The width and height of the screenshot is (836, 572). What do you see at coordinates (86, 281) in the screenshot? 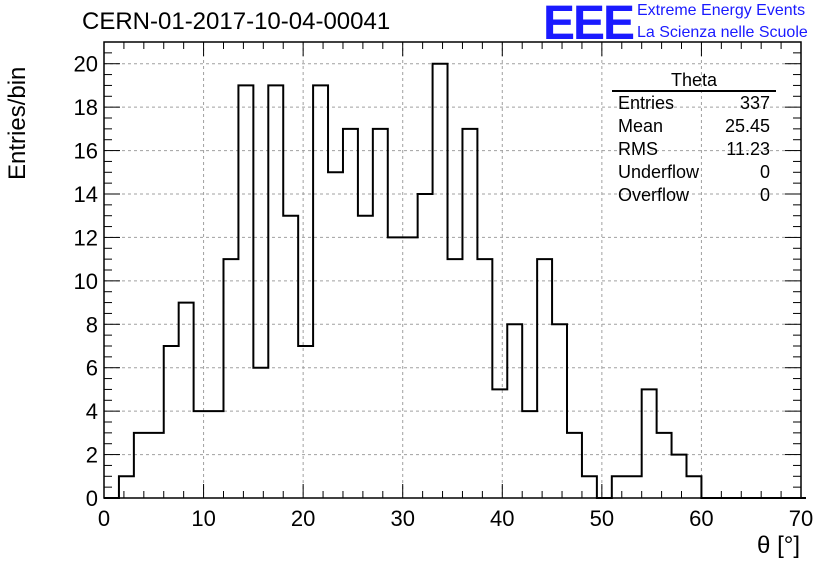
I see `y-tick-label: 10` at bounding box center [86, 281].